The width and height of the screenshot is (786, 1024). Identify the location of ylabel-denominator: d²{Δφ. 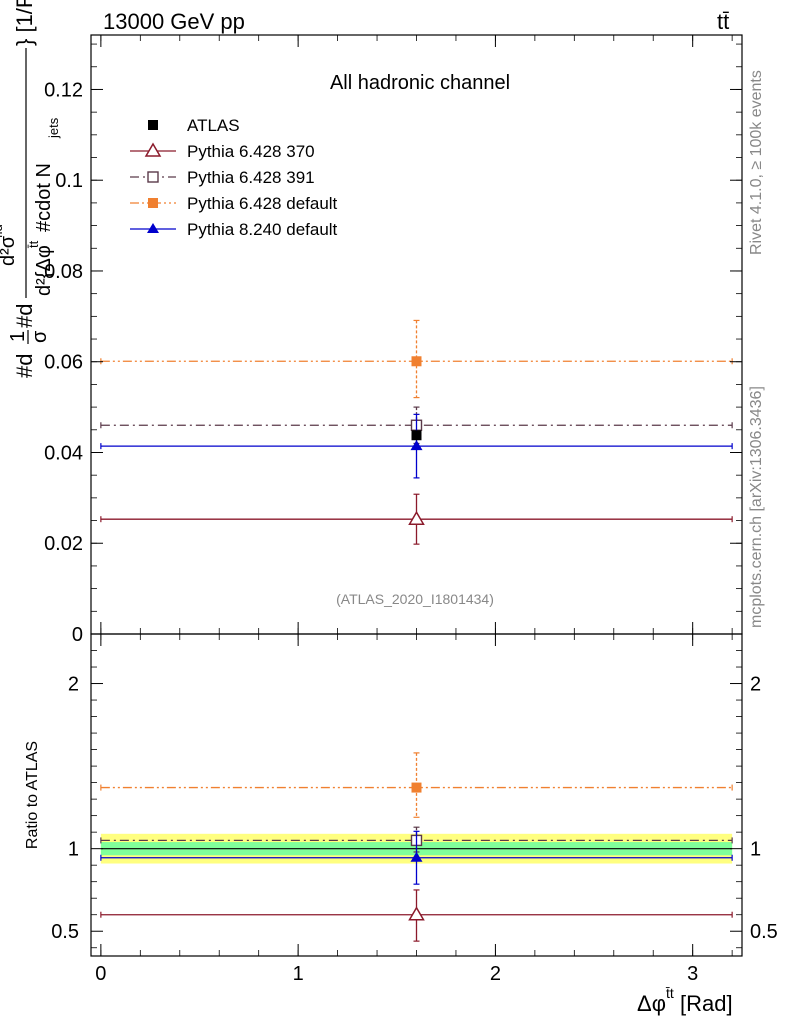
(44, 270).